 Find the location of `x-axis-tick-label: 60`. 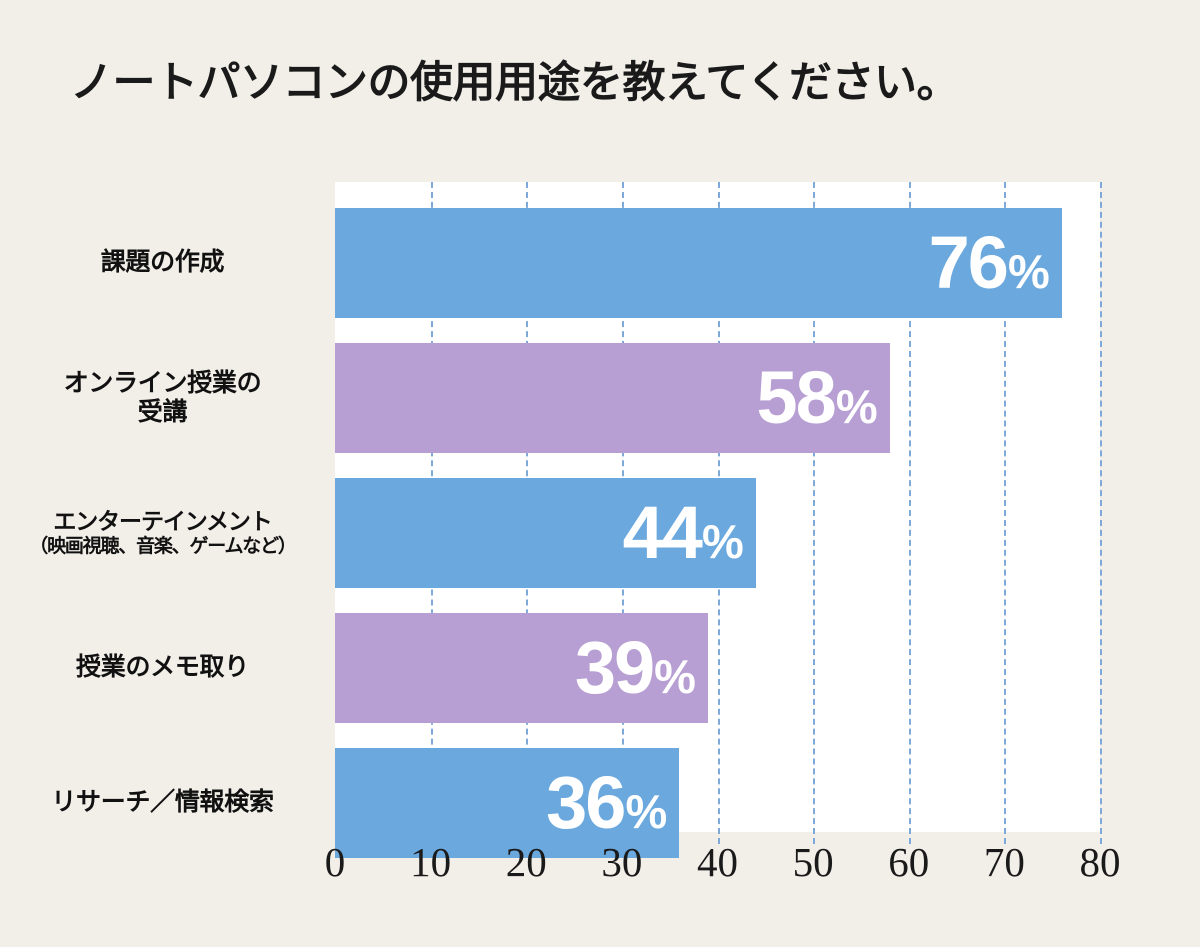

x-axis-tick-label: 60 is located at coordinates (909, 862).